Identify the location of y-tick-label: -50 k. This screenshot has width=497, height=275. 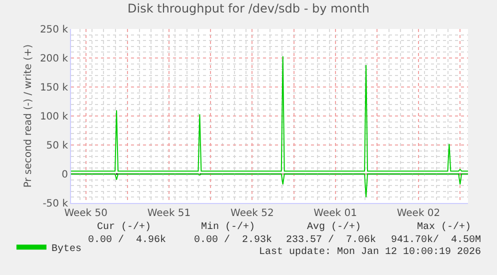
(55, 204).